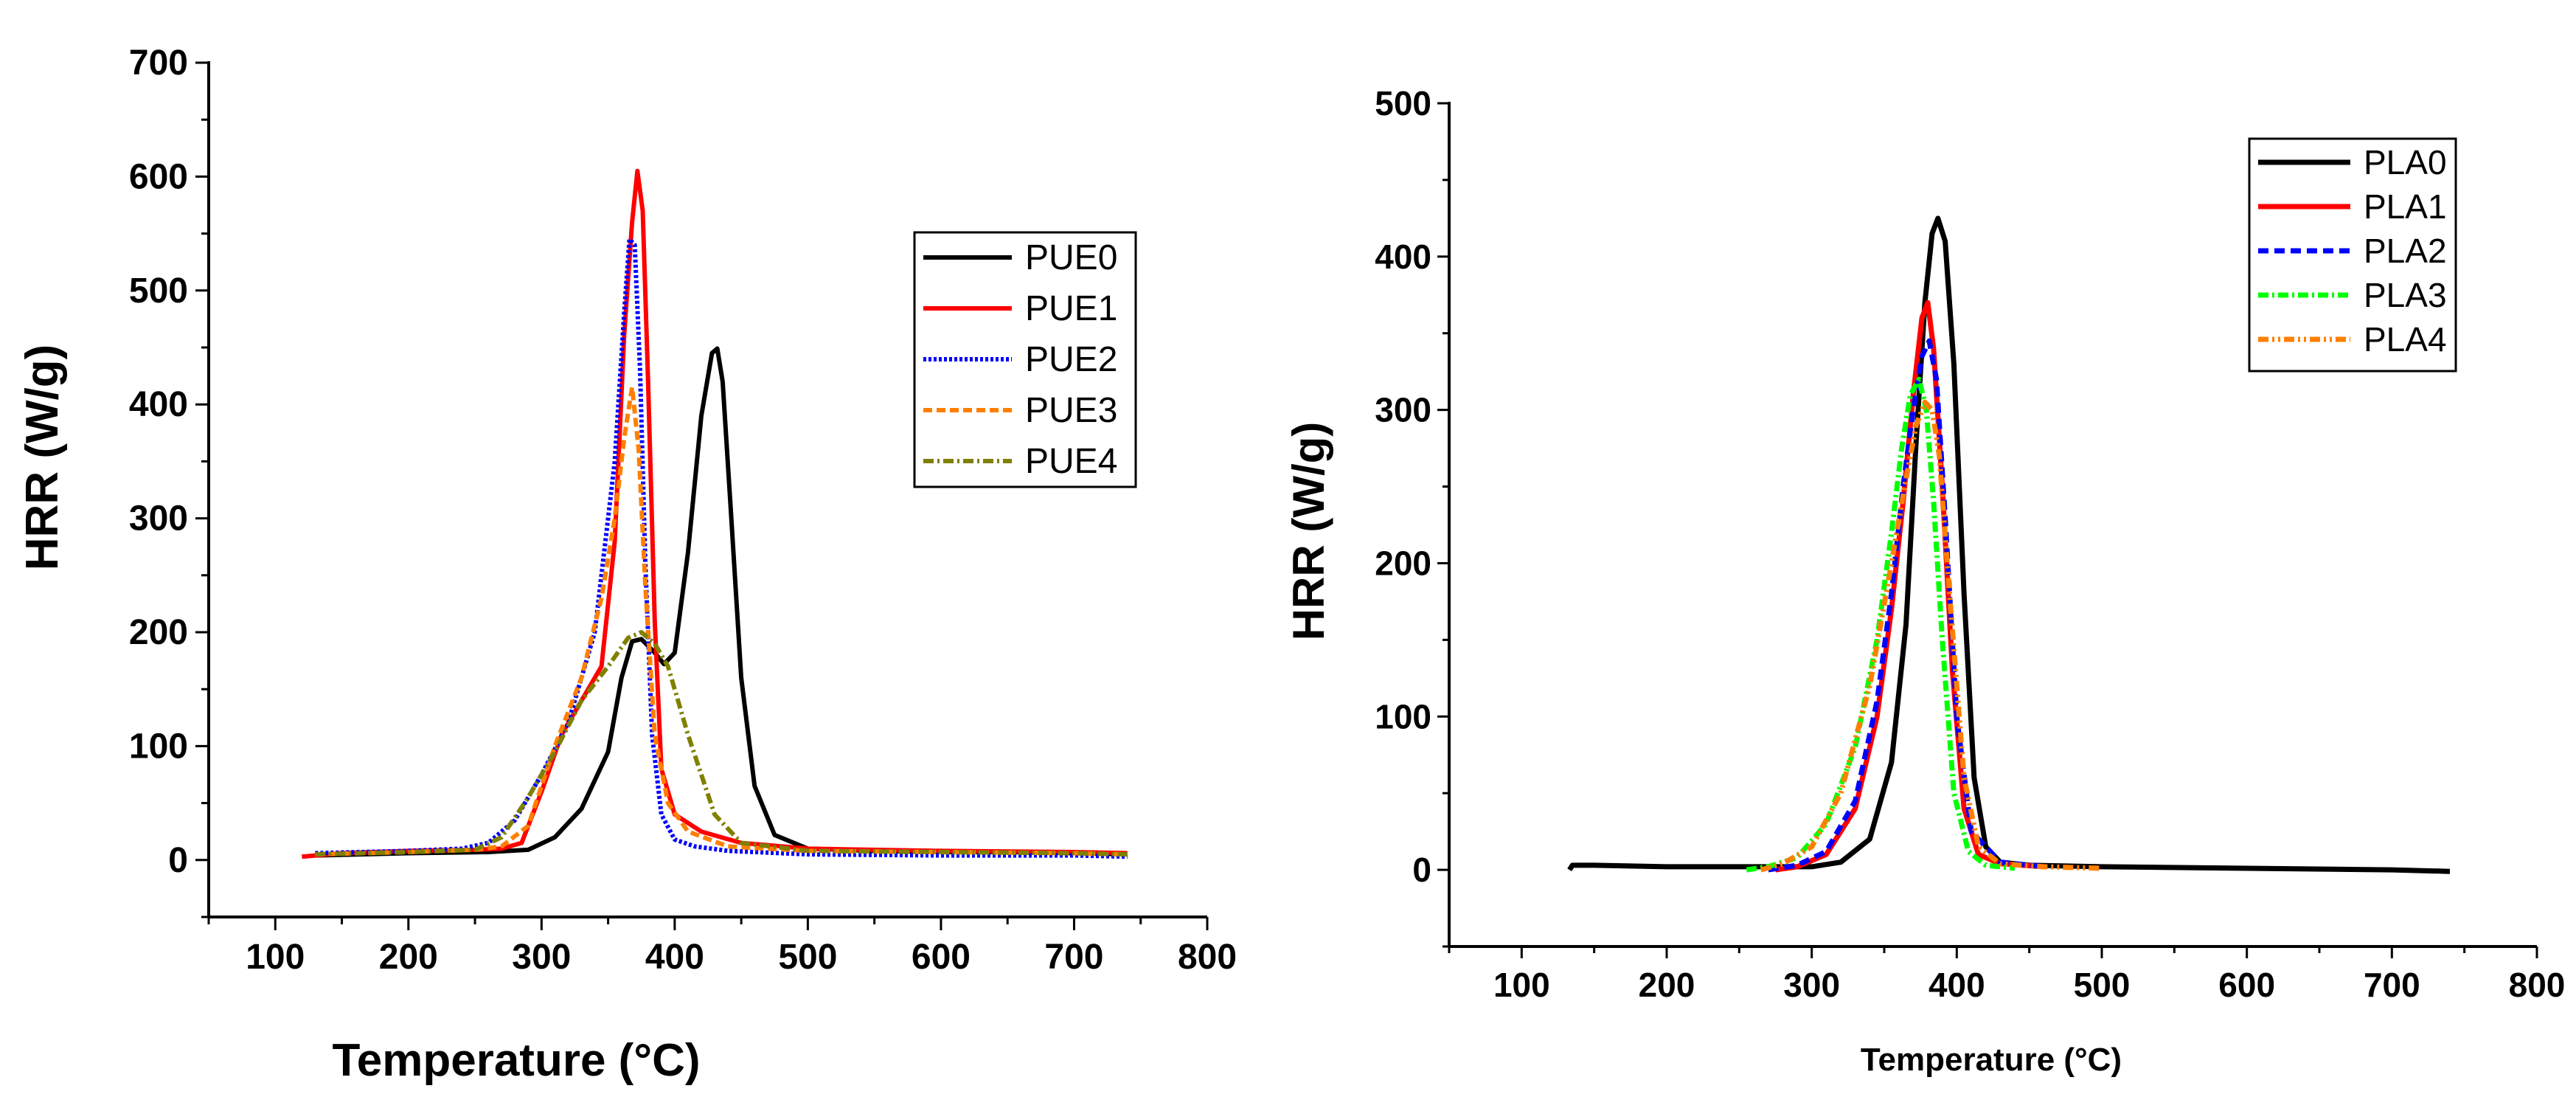 Image resolution: width=2576 pixels, height=1111 pixels. Describe the element at coordinates (2405, 206) in the screenshot. I see `right-legend-label-pla1: PLA1` at that location.